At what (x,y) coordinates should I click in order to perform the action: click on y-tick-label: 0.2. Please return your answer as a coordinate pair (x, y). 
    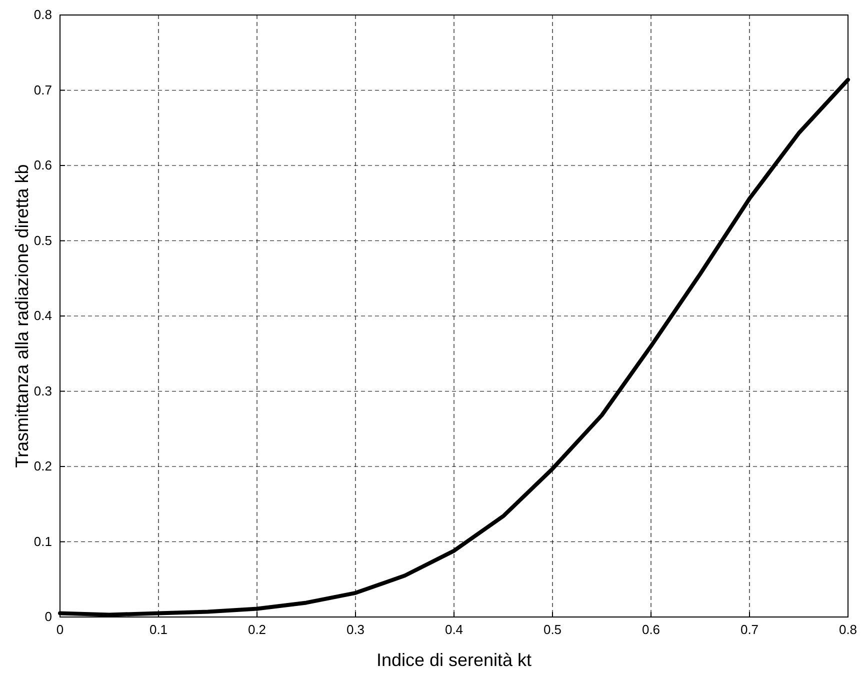
    Looking at the image, I should click on (43, 466).